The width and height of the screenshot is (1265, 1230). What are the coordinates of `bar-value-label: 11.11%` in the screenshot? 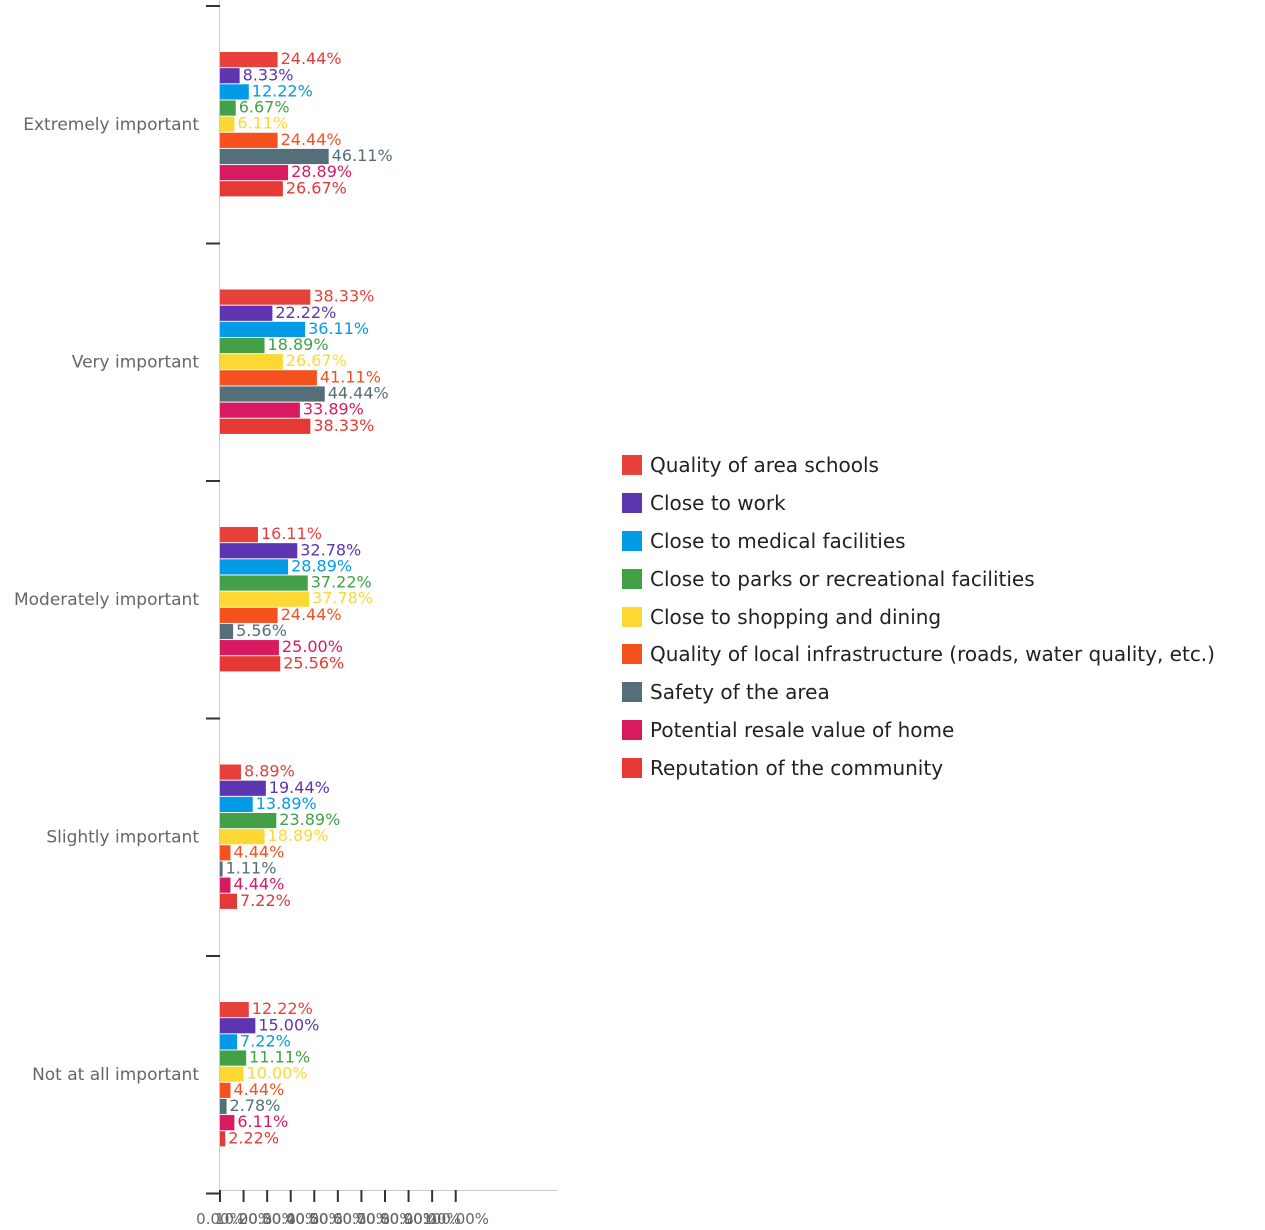 It's located at (279, 1057).